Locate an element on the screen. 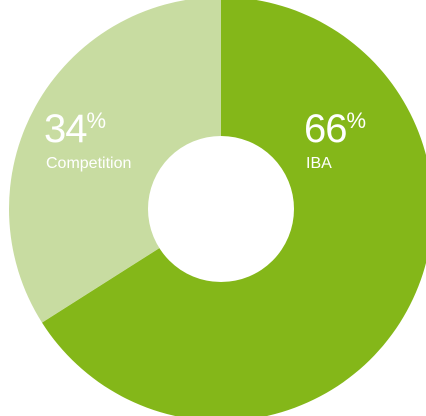 Image resolution: width=426 pixels, height=416 pixels. slice-percent-label-iba: 66% is located at coordinates (335, 129).